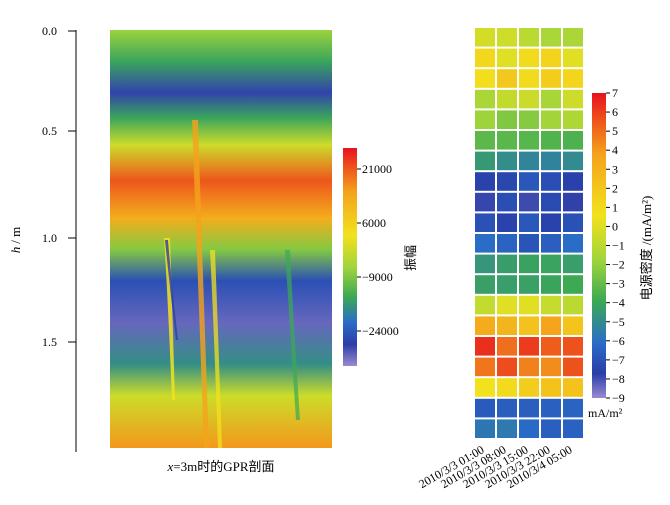 This screenshot has height=505, width=670. What do you see at coordinates (618, 284) in the screenshot?
I see `density-cb-label: −3` at bounding box center [618, 284].